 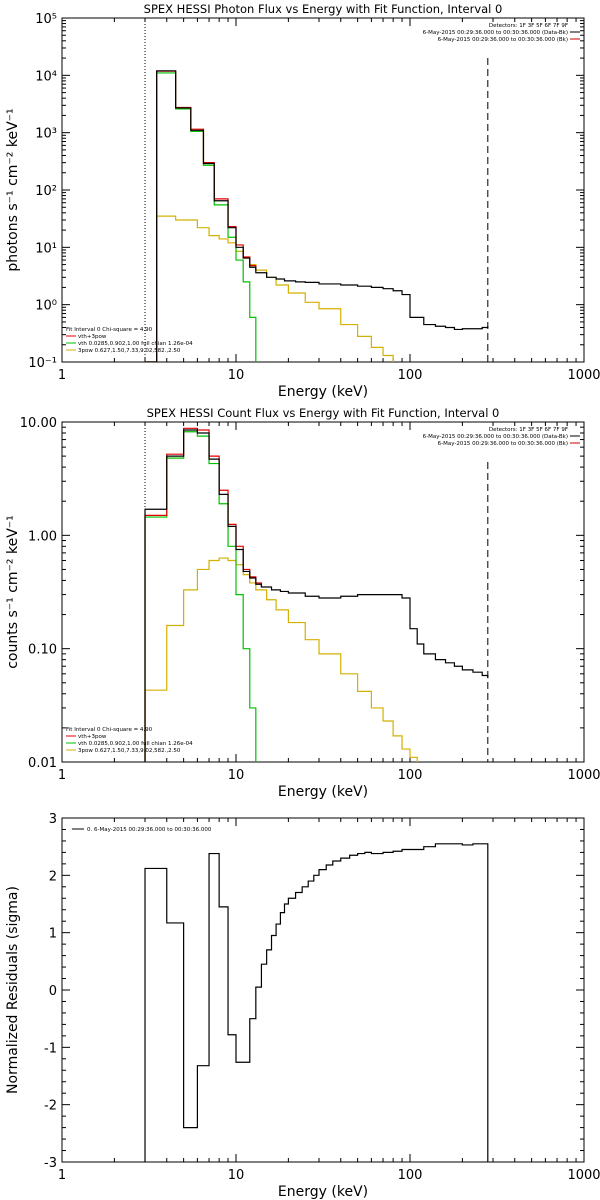 What do you see at coordinates (13, 189) in the screenshot?
I see `y-axis-label: photons s⁻¹ cm⁻² keV⁻¹` at bounding box center [13, 189].